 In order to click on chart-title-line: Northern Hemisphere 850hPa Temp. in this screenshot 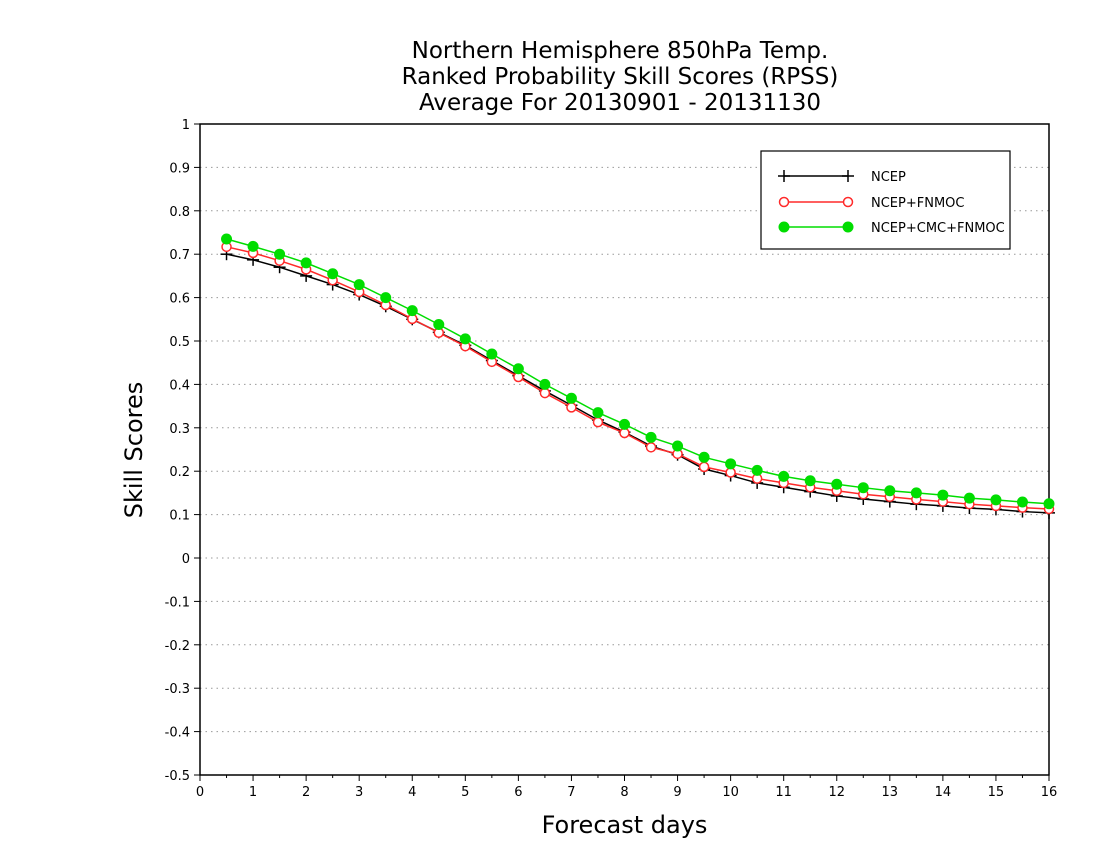, I will do `click(620, 51)`.